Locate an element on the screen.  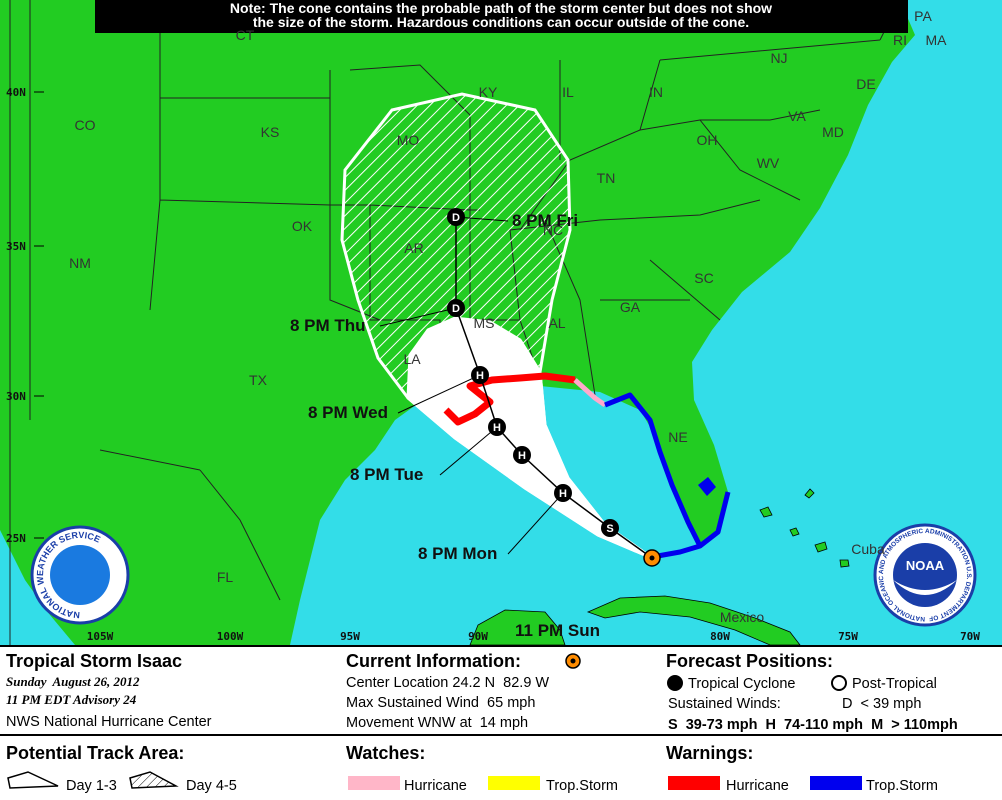
advisory-date: Sunday August 26, 2012 is located at coordinates (73, 681).